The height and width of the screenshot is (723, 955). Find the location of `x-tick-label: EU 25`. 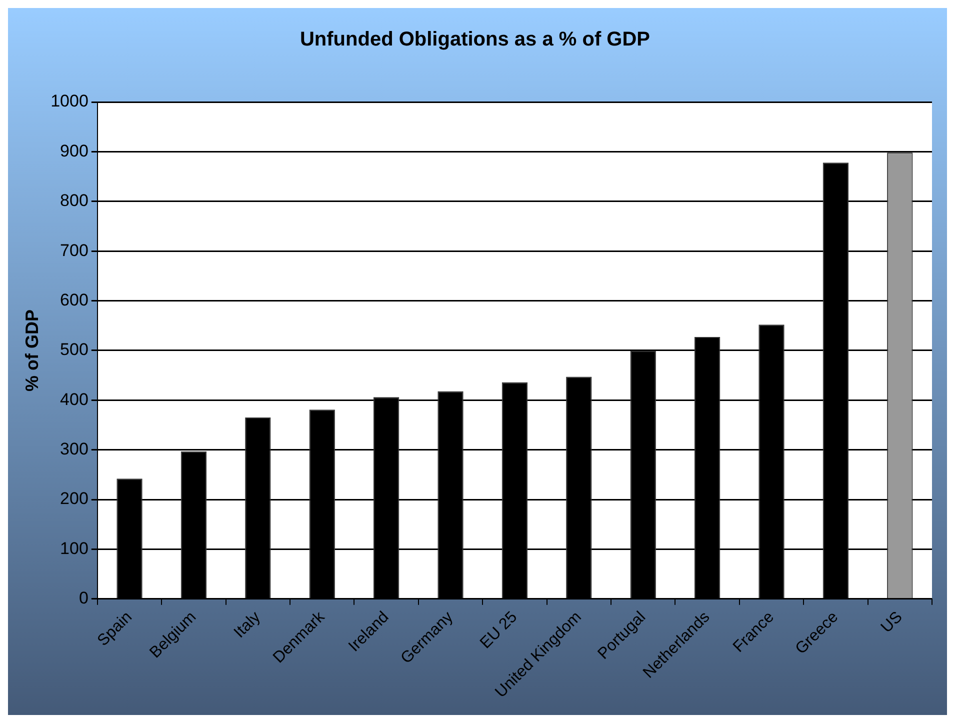

x-tick-label: EU 25 is located at coordinates (499, 630).